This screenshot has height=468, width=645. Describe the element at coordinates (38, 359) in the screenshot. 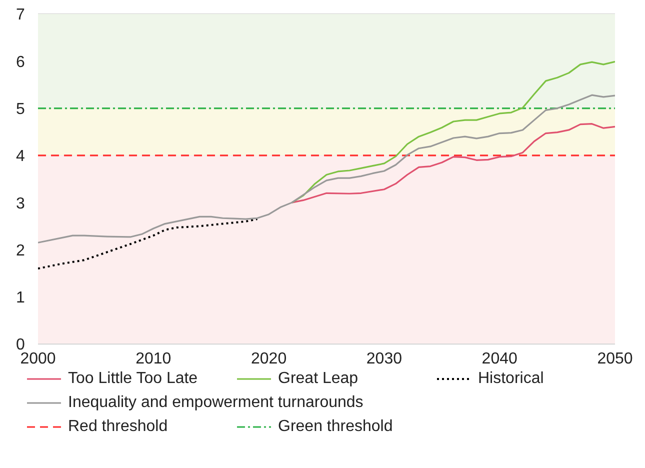

I see `x-tick-label: 2000` at that location.